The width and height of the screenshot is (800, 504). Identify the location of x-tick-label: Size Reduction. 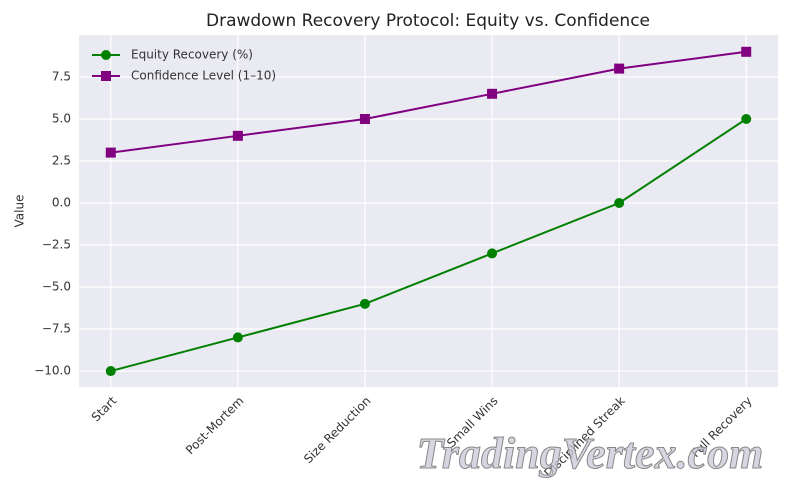
(337, 430).